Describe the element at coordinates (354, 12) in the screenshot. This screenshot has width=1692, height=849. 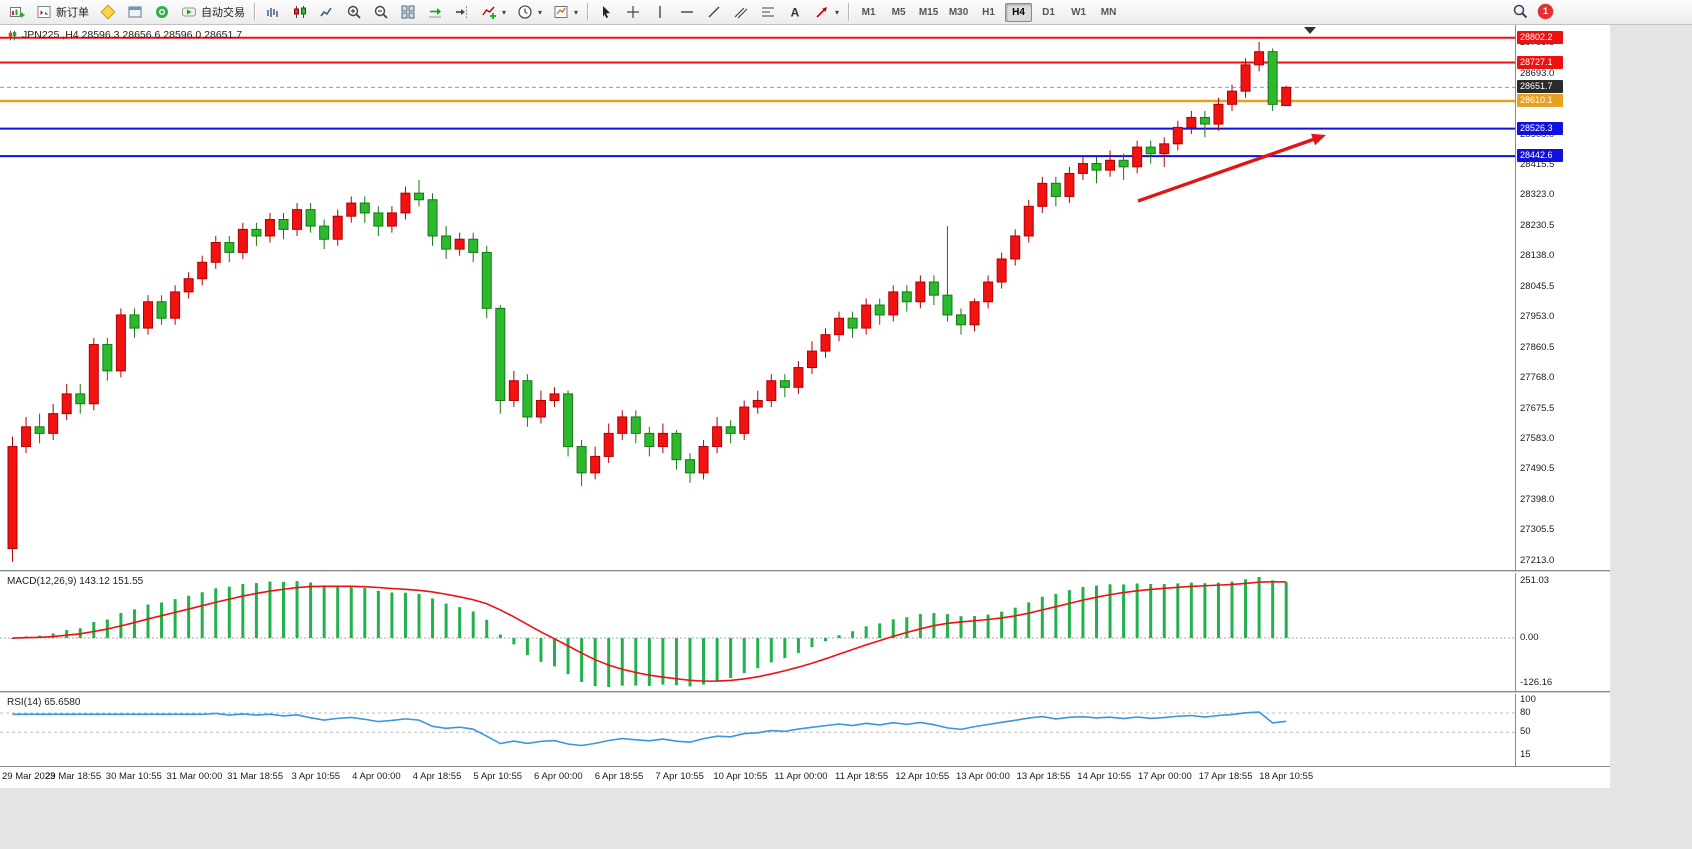
I see `zoom-in-button` at that location.